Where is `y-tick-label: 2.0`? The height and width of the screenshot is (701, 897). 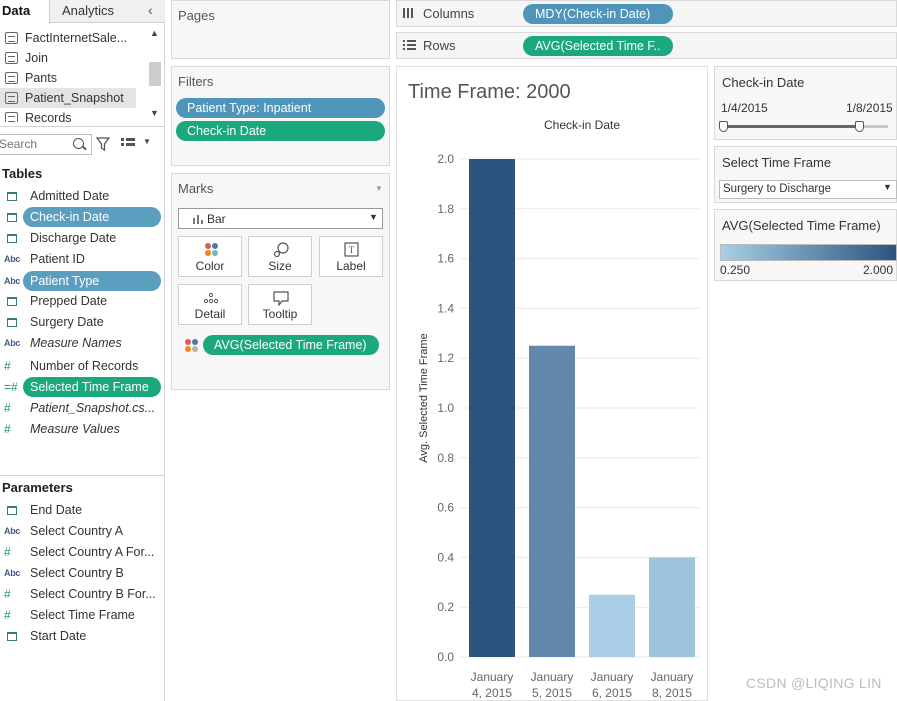
y-tick-label: 2.0 is located at coordinates (445, 159).